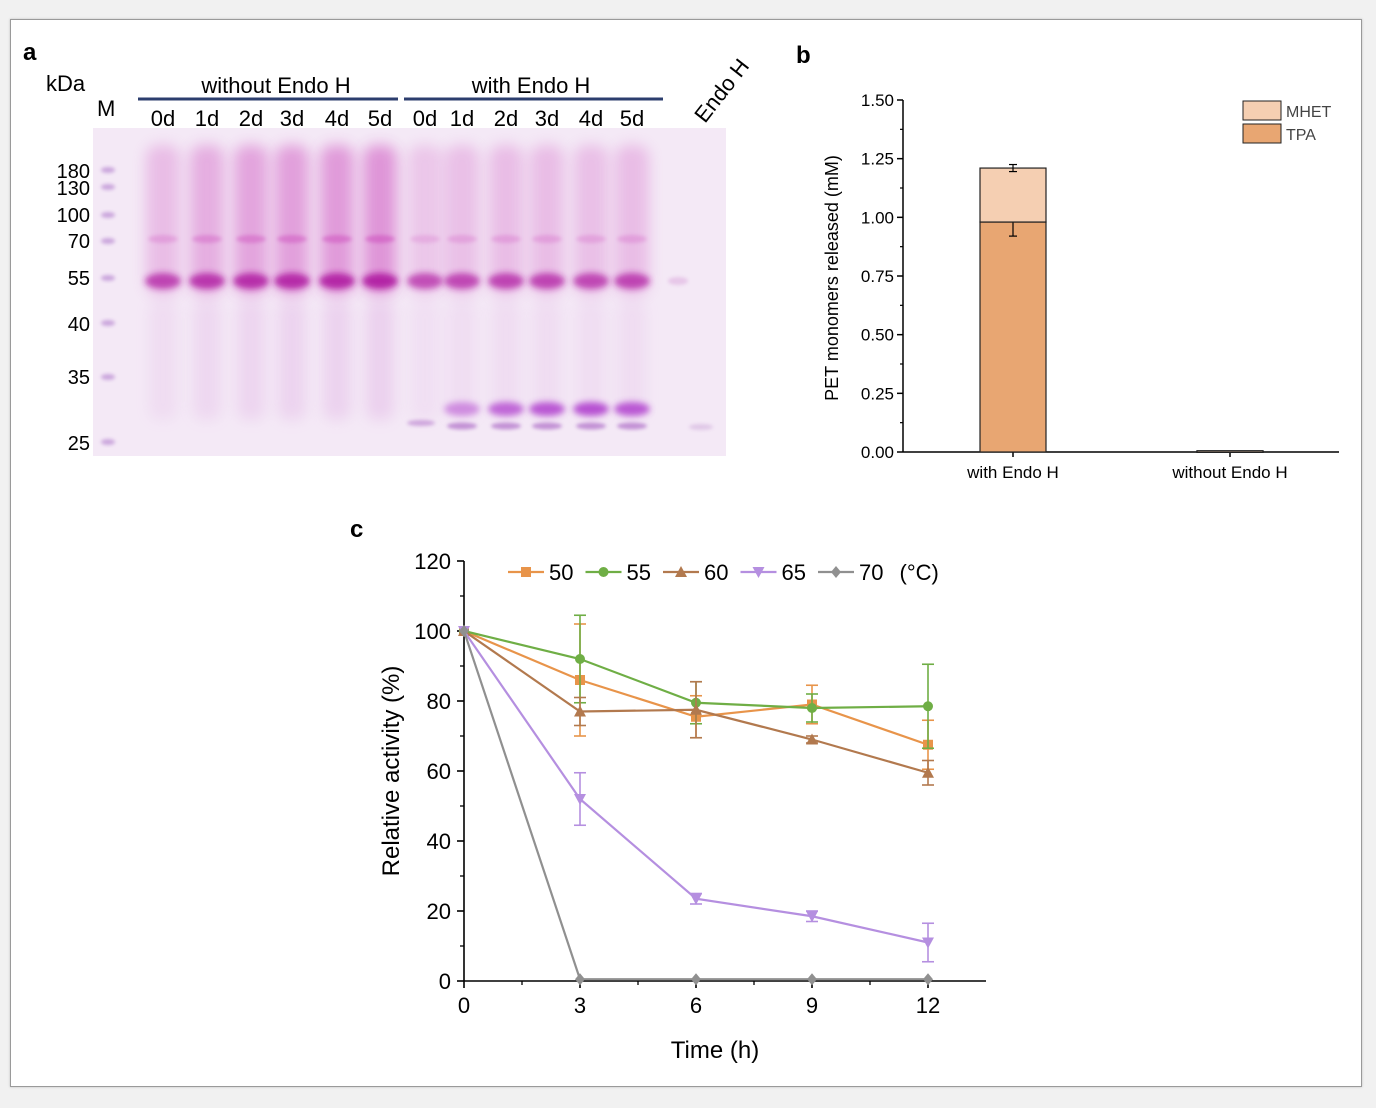 The image size is (1376, 1108). What do you see at coordinates (877, 159) in the screenshot?
I see `y-tick-label: 1.25` at bounding box center [877, 159].